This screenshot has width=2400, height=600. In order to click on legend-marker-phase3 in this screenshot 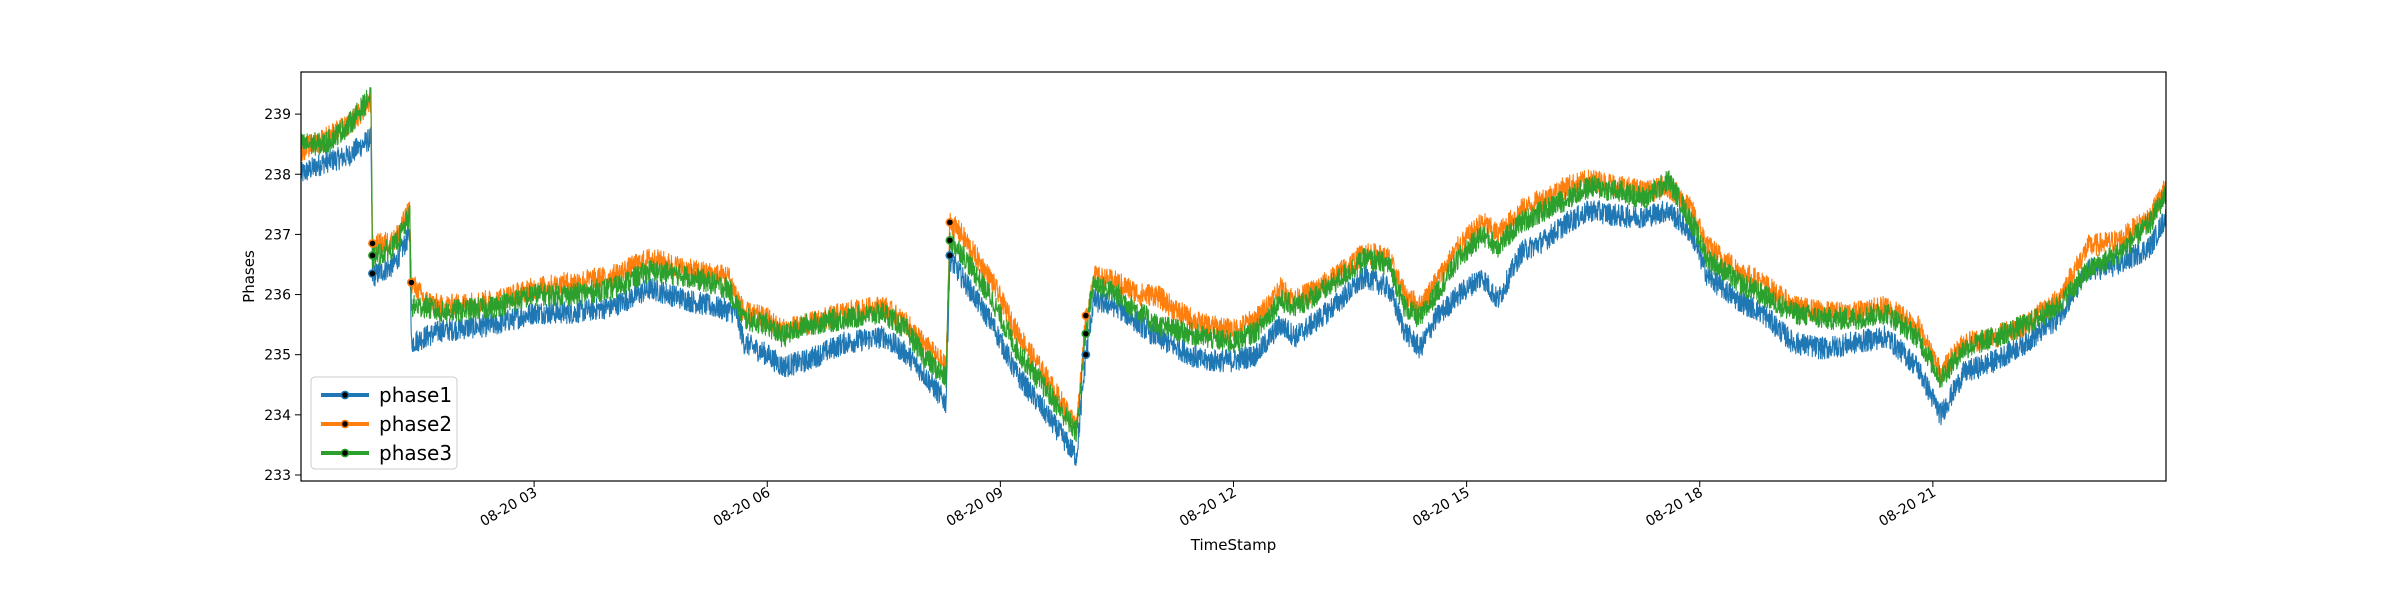, I will do `click(345, 453)`.